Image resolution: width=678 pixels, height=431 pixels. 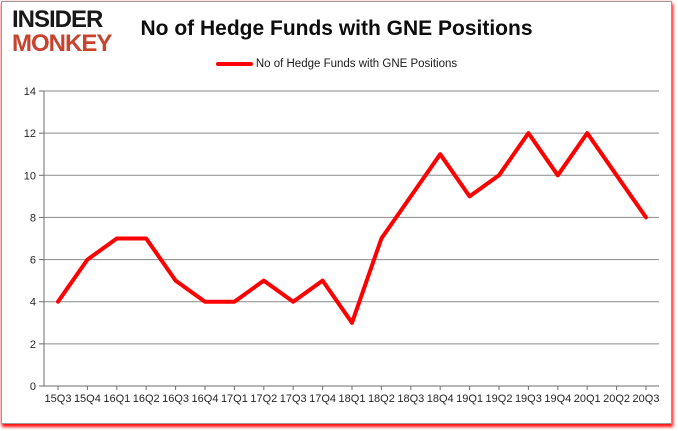 What do you see at coordinates (616, 399) in the screenshot?
I see `x-axis-tick-label: 20Q2` at bounding box center [616, 399].